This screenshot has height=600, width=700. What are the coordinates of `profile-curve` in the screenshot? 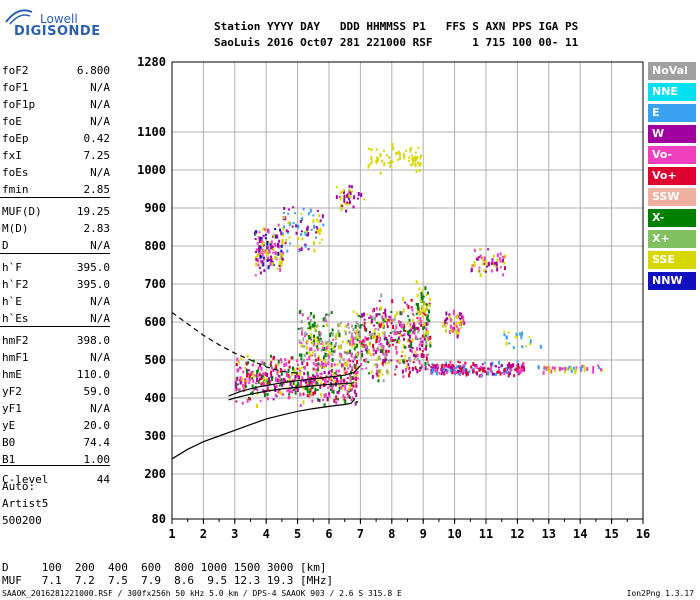 It's located at (294, 381).